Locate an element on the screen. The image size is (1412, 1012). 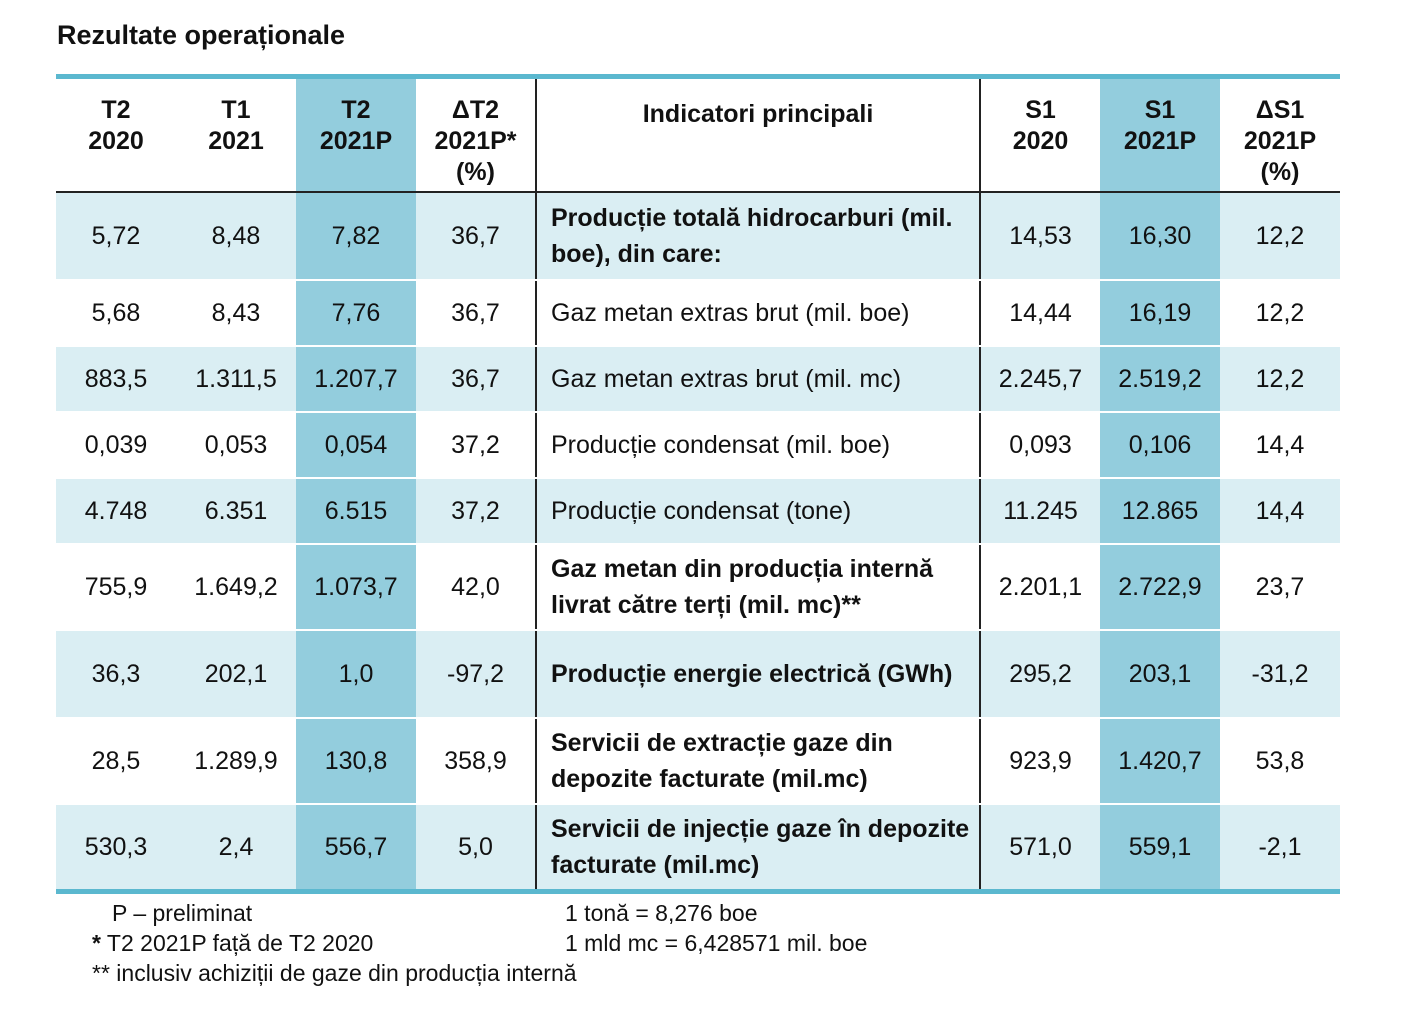
value-cell: 1.073,7 is located at coordinates (356, 587).